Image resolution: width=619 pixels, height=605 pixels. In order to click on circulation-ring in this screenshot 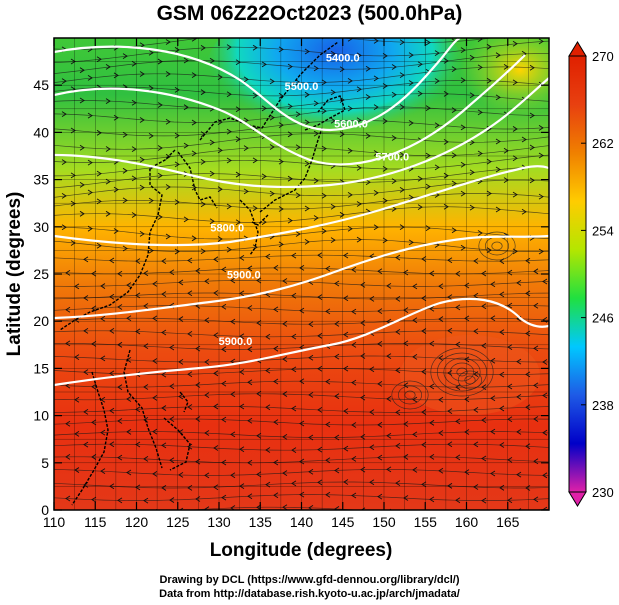, I will do `click(462, 372)`.